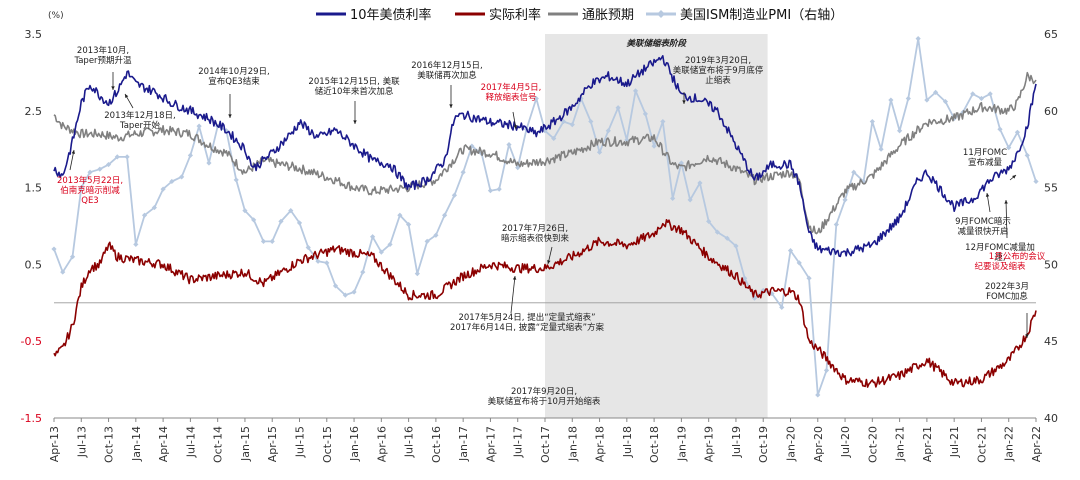  Describe the element at coordinates (34, 34) in the screenshot. I see `y-left-tick-label: 3.5` at that location.